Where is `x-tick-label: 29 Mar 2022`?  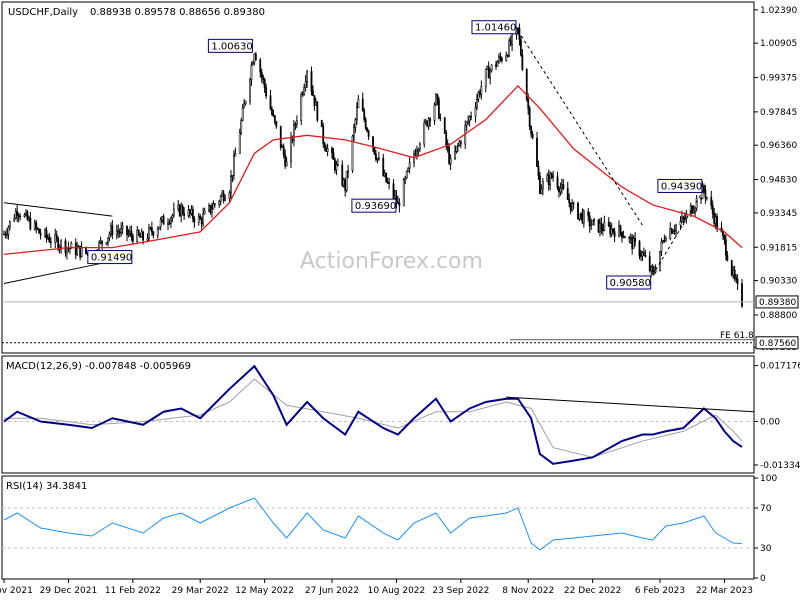 x-tick-label: 29 Mar 2022 is located at coordinates (200, 591).